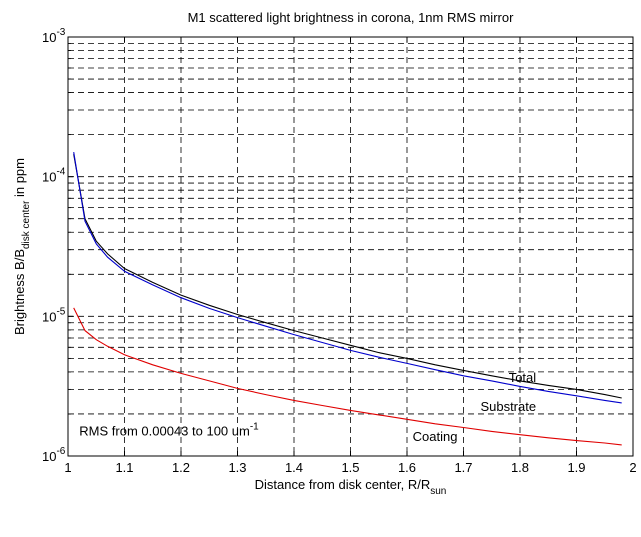 This screenshot has width=641, height=537. Describe the element at coordinates (632, 467) in the screenshot. I see `x-tick-label: 2` at that location.